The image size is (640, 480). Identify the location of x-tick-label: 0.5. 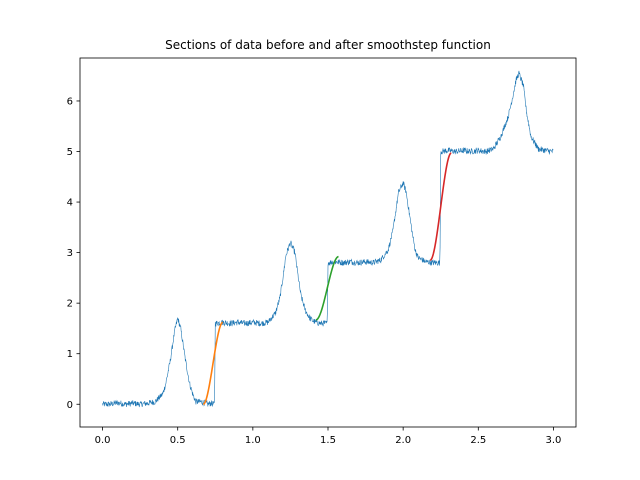
(178, 440).